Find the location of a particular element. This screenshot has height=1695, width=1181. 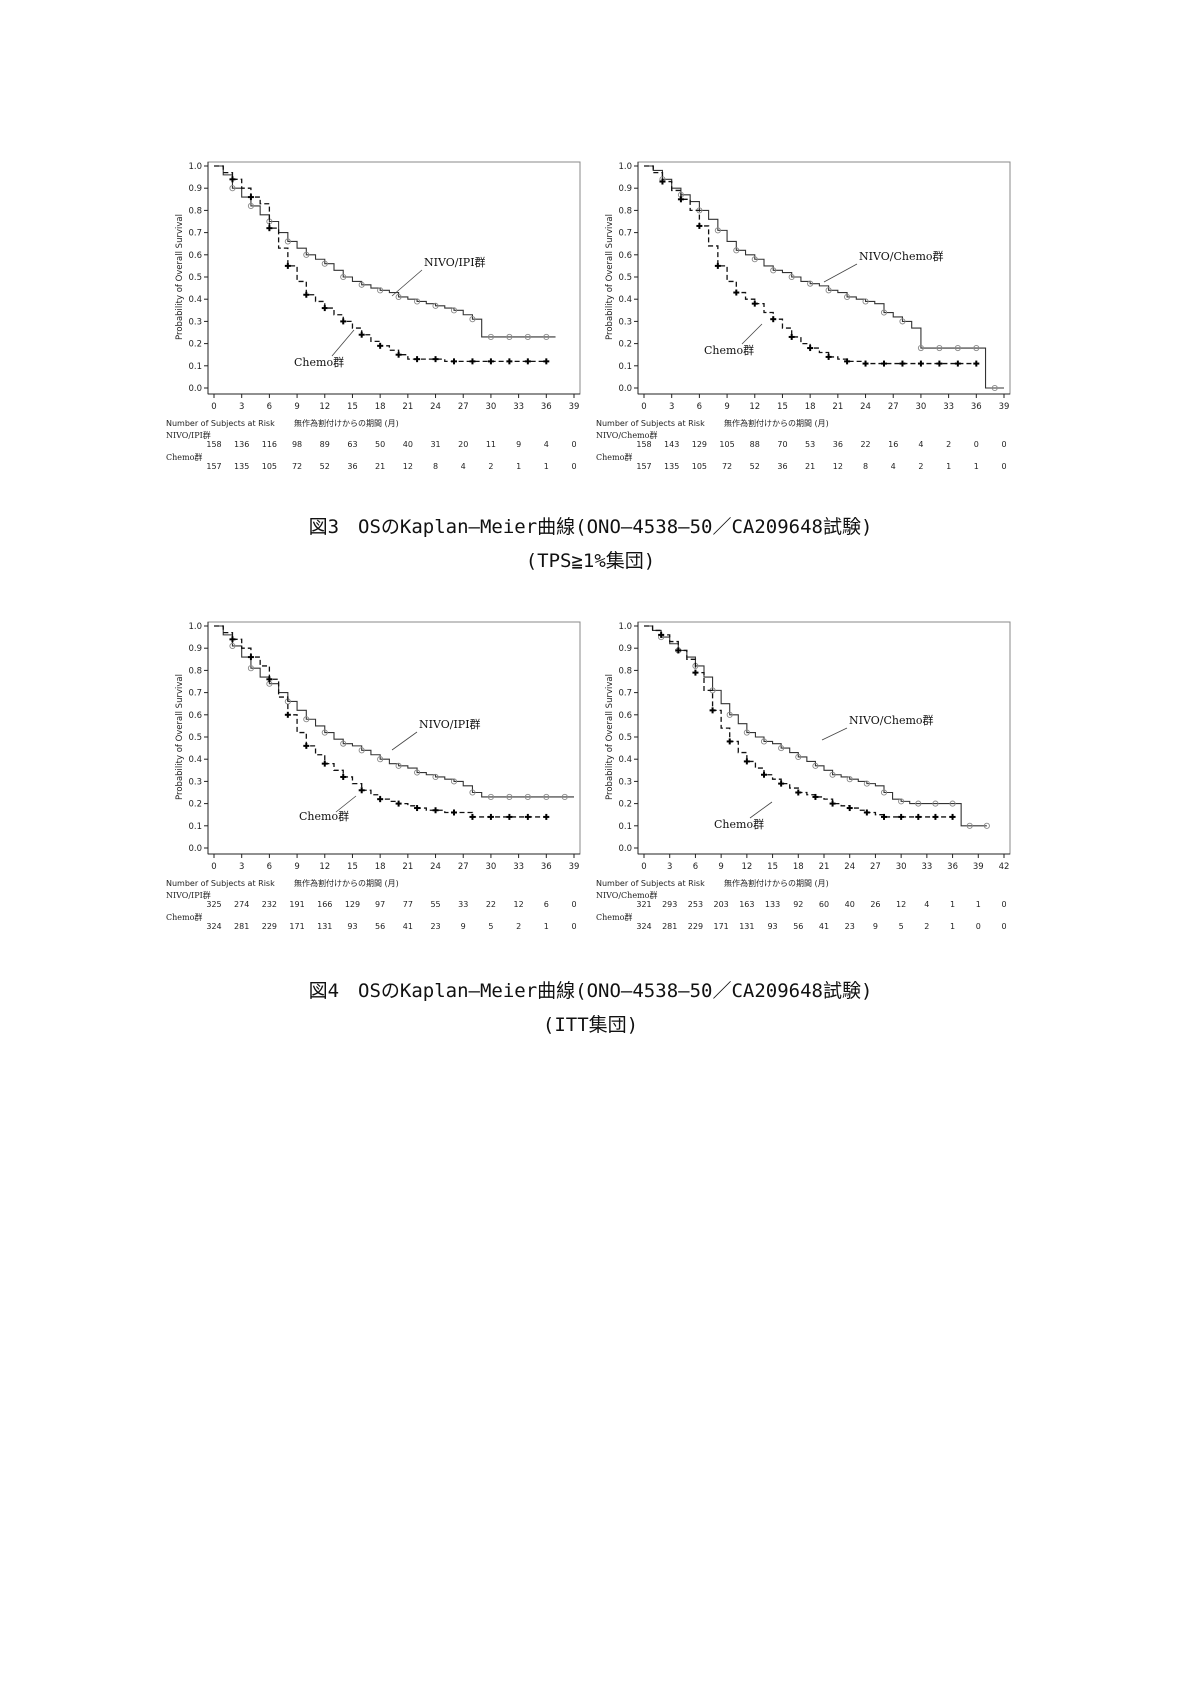

risk-count: 60 is located at coordinates (824, 904).